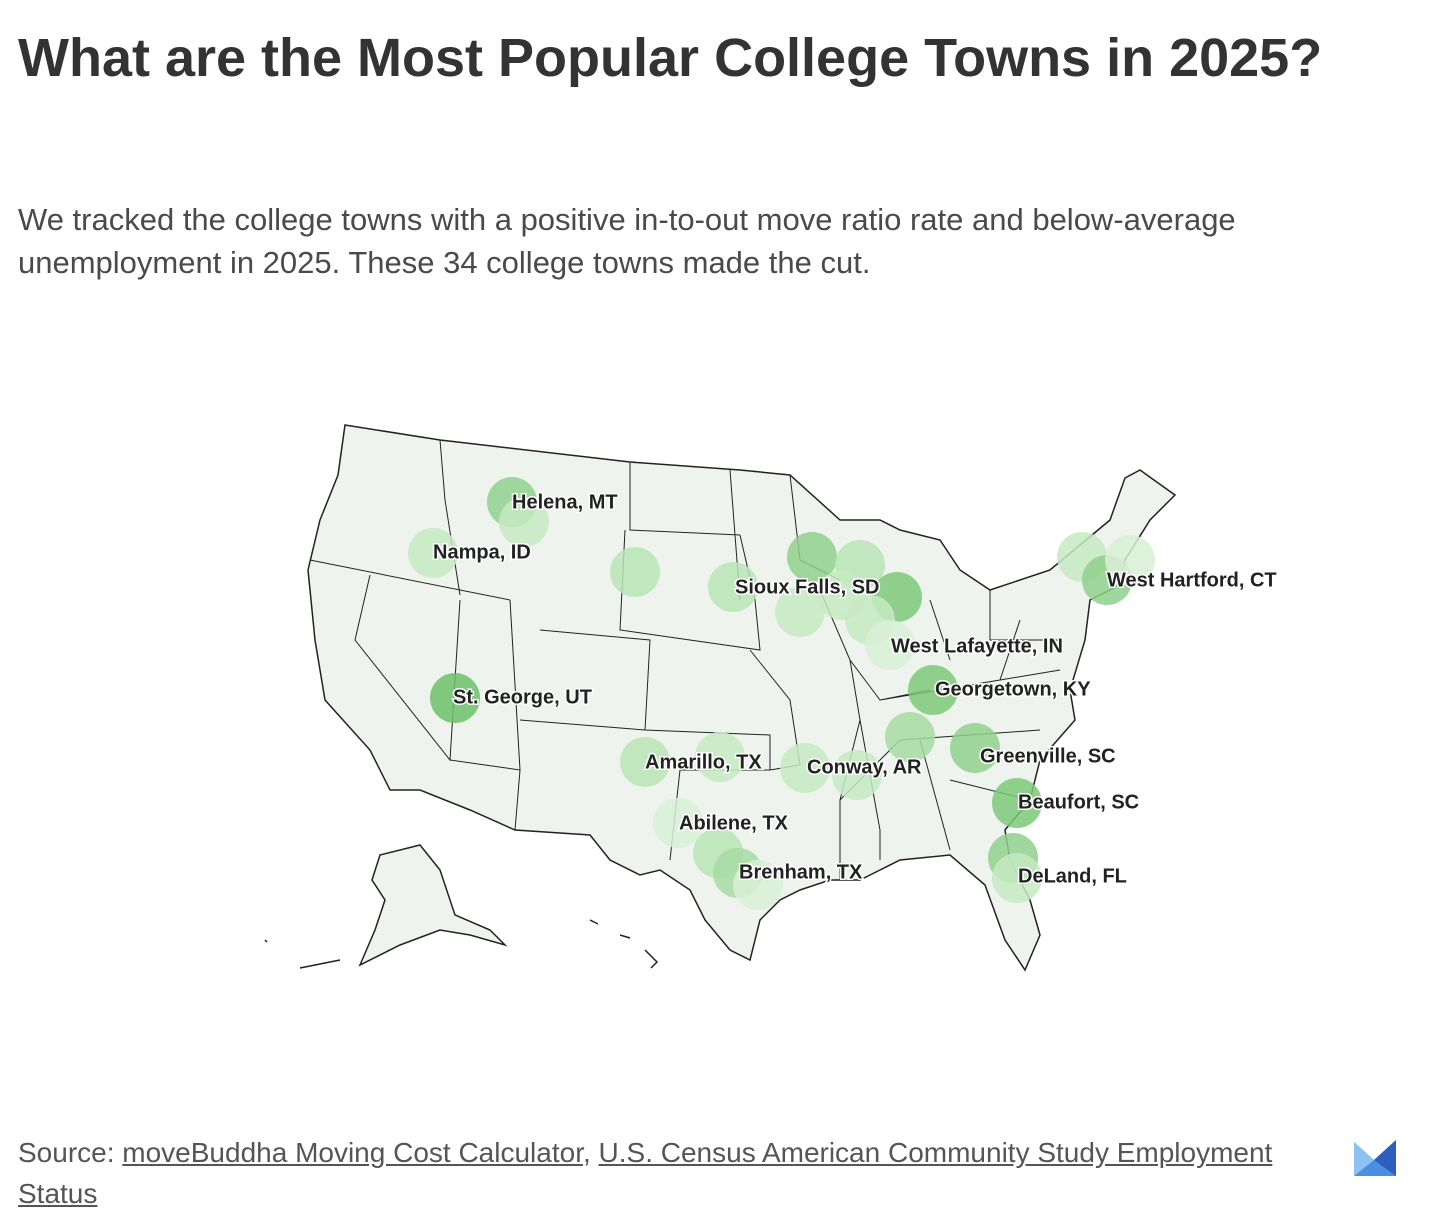 This screenshot has height=1227, width=1440. I want to click on source-prefix: Source:, so click(66, 1152).